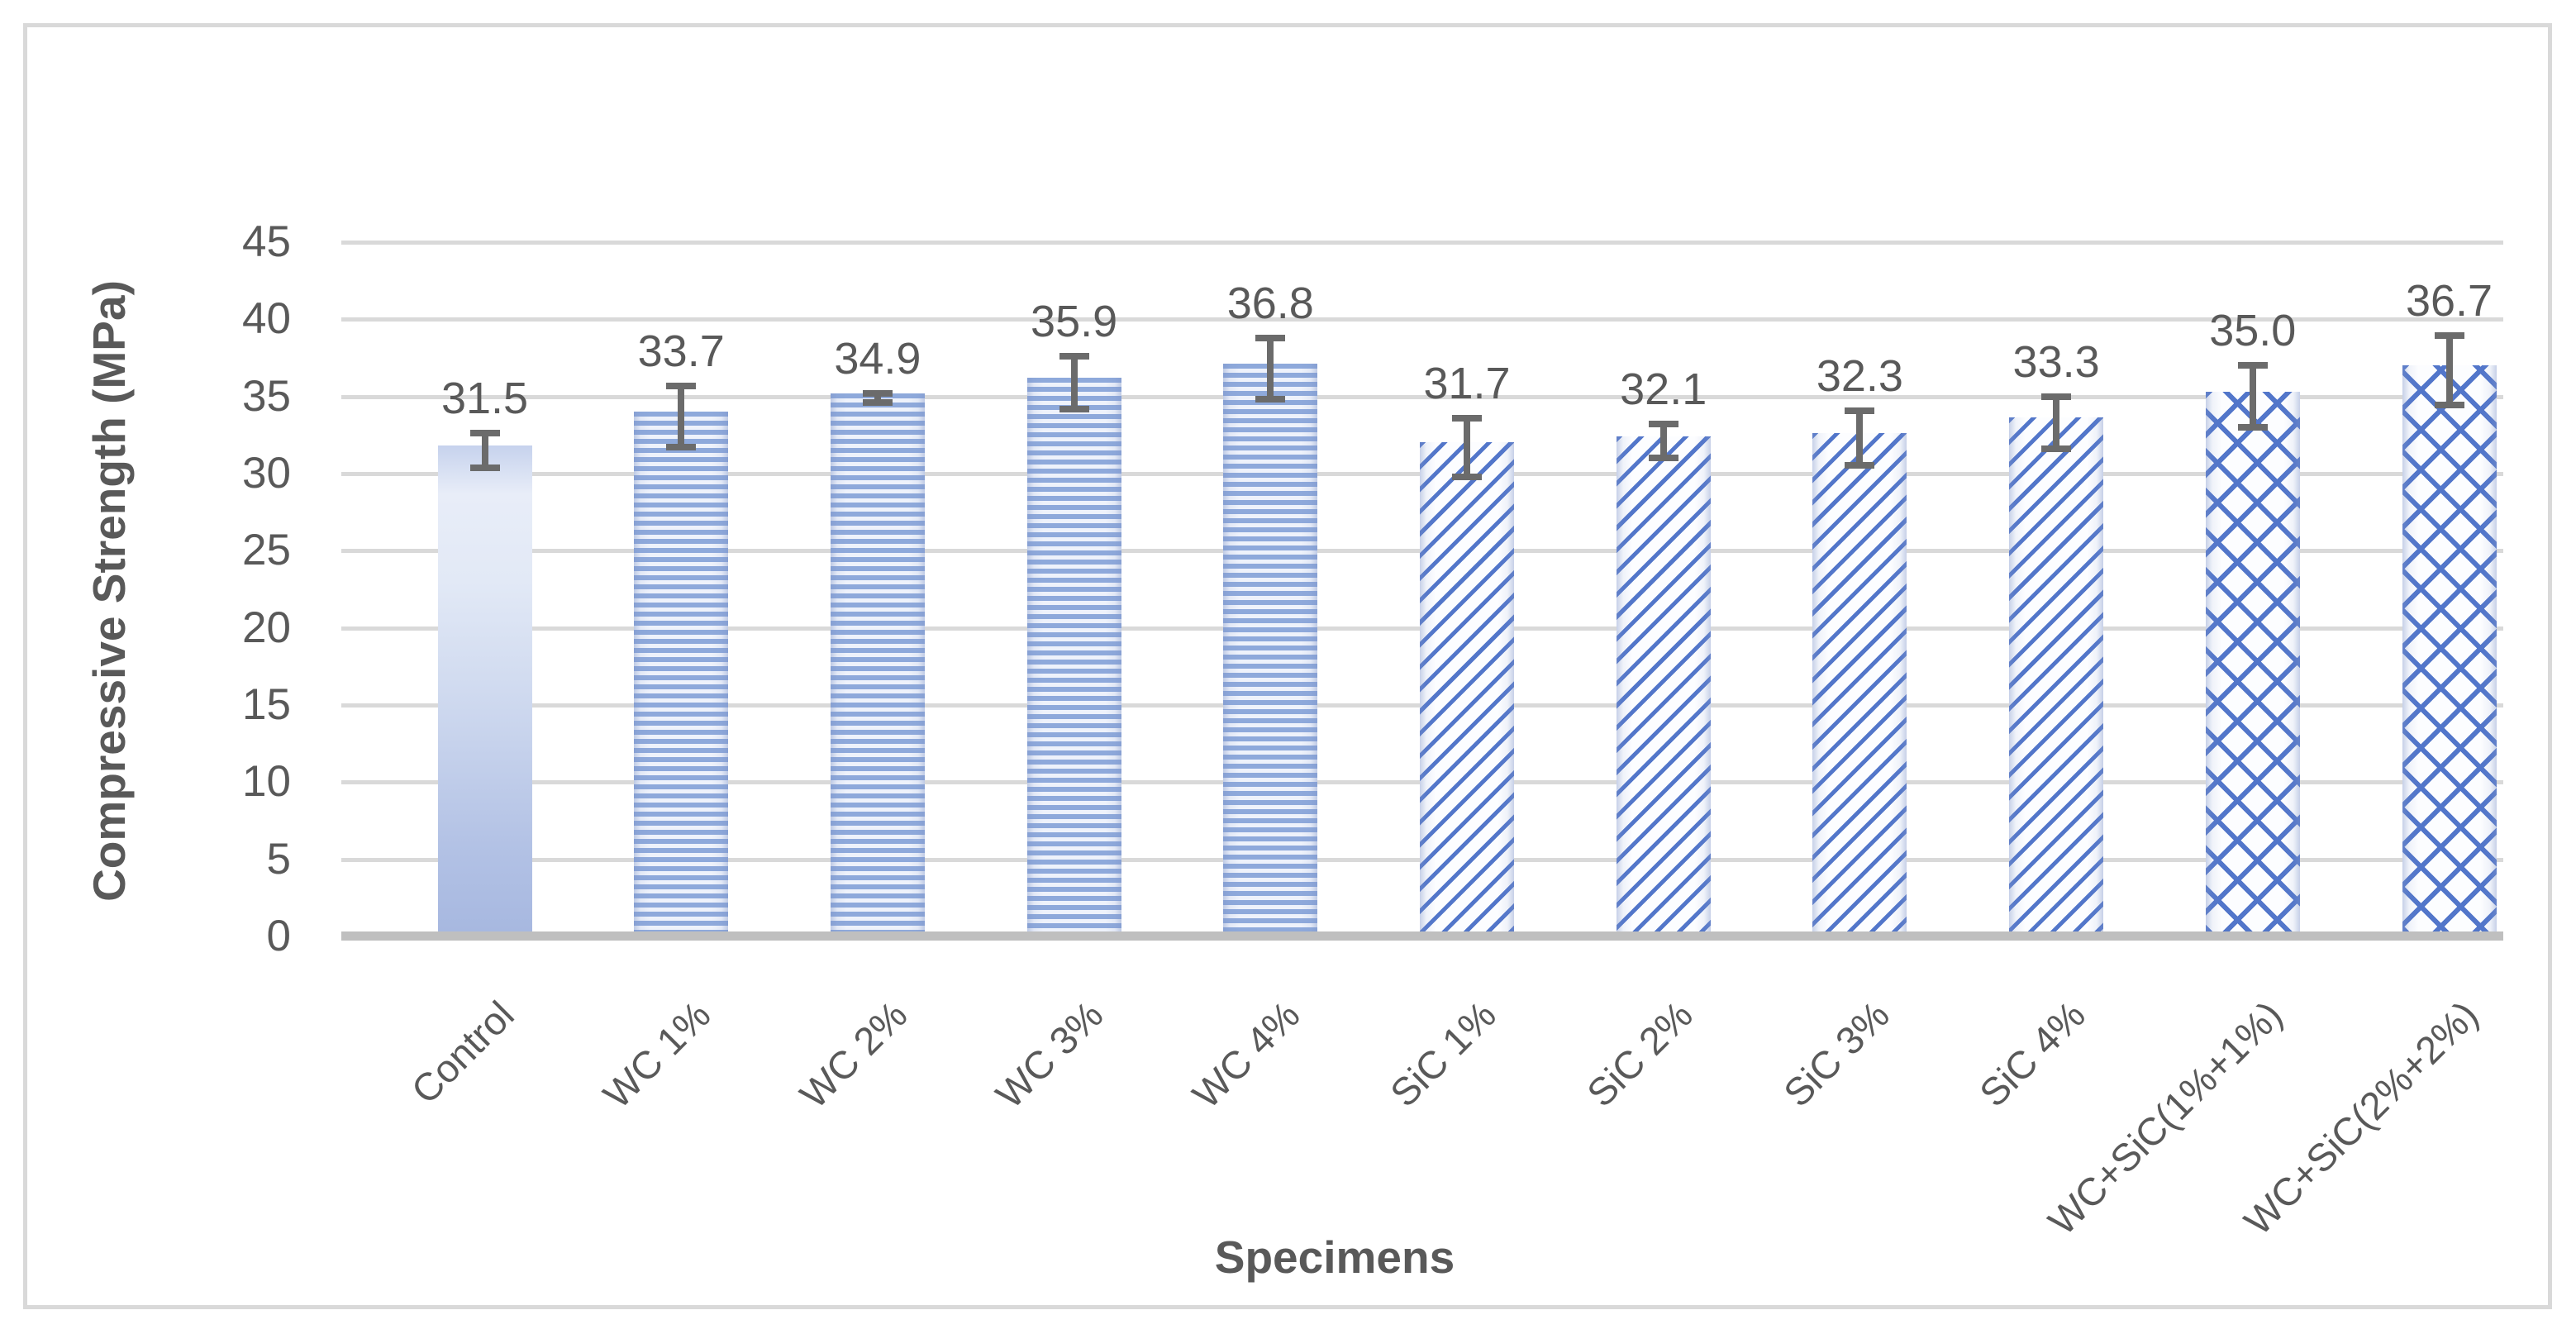 This screenshot has height=1334, width=2576. What do you see at coordinates (681, 351) in the screenshot?
I see `bar-value-label: 33.7` at bounding box center [681, 351].